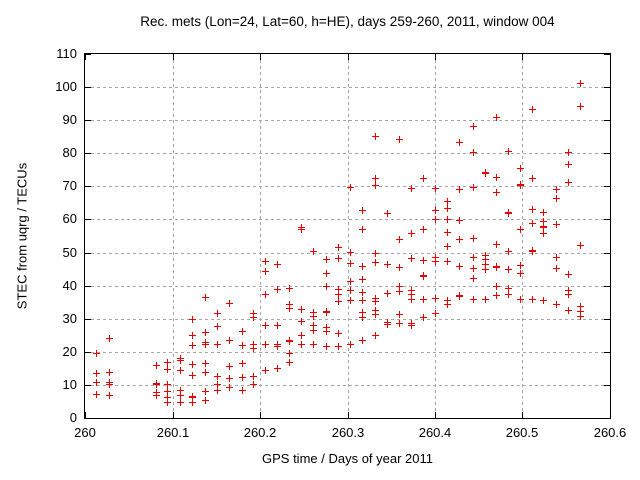  I want to click on y-tick-label: 50, so click(69, 252).